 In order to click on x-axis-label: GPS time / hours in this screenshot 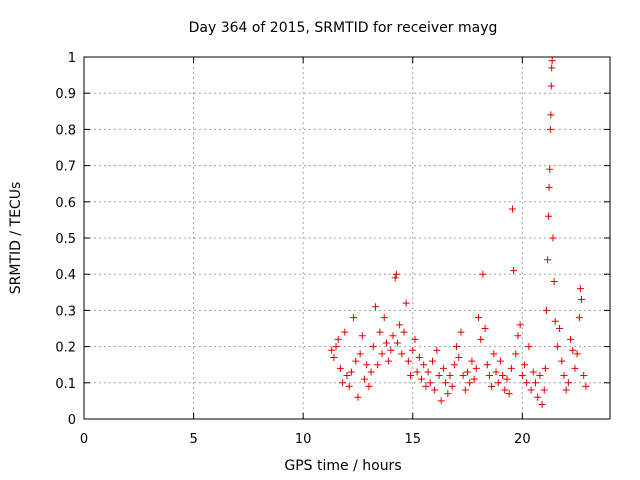, I will do `click(342, 466)`.